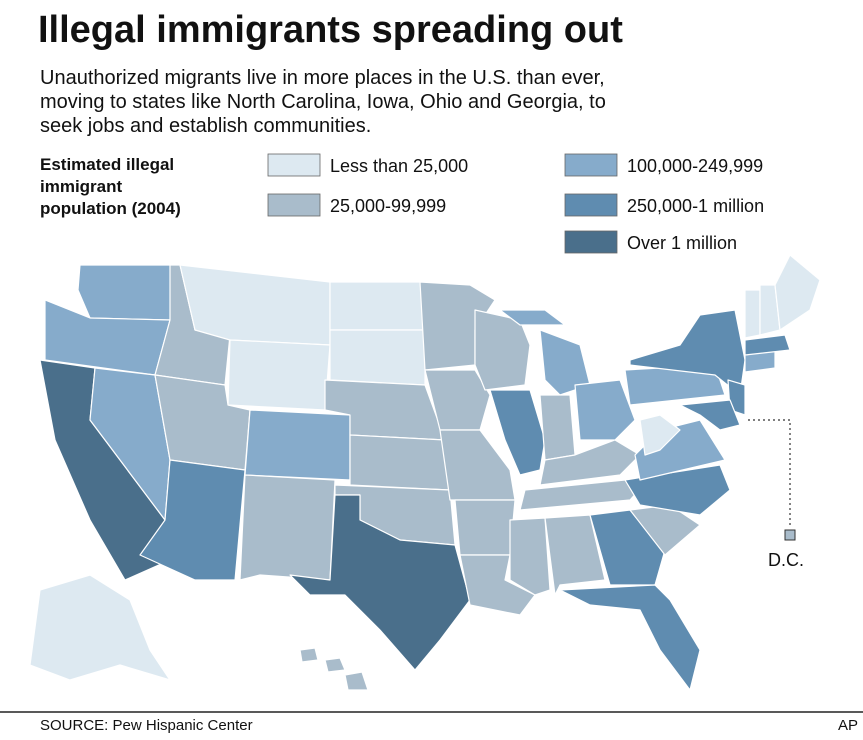  Describe the element at coordinates (848, 725) in the screenshot. I see `credit: AP` at that location.